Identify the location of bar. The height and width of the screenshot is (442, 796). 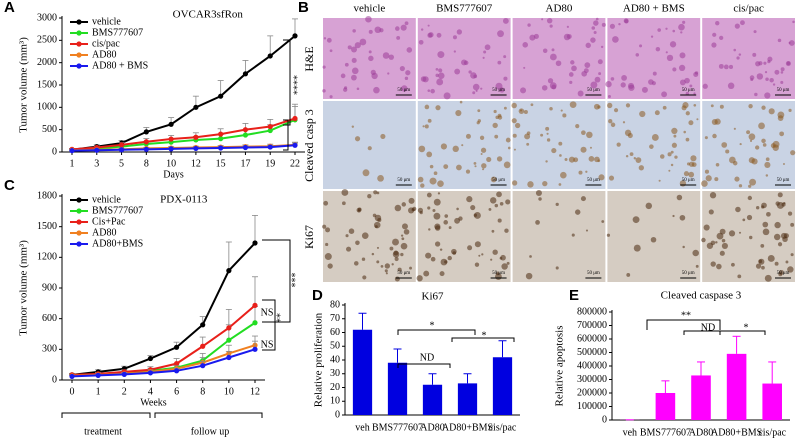
(502, 386).